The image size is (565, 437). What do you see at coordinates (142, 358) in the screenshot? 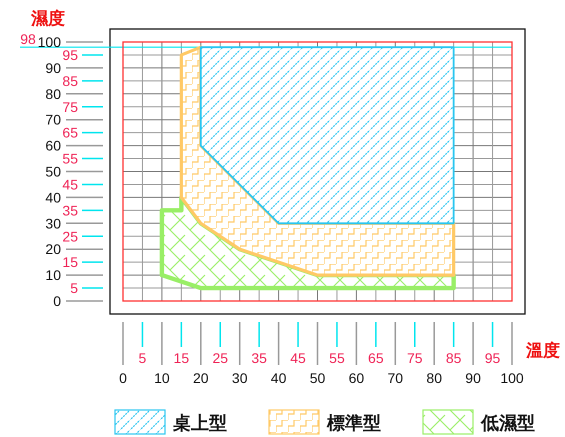
I see `x2-tick-label: 5` at bounding box center [142, 358].